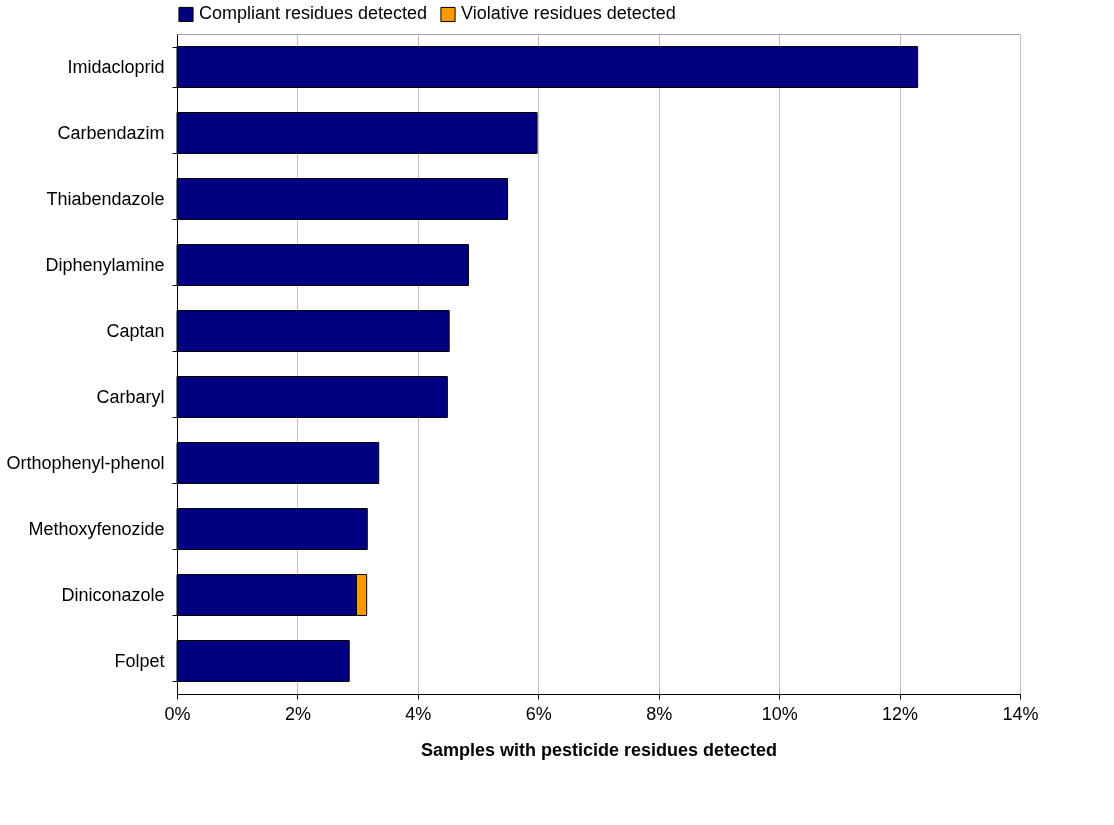 Image resolution: width=1114 pixels, height=825 pixels. I want to click on x-tick-label: 10%, so click(779, 713).